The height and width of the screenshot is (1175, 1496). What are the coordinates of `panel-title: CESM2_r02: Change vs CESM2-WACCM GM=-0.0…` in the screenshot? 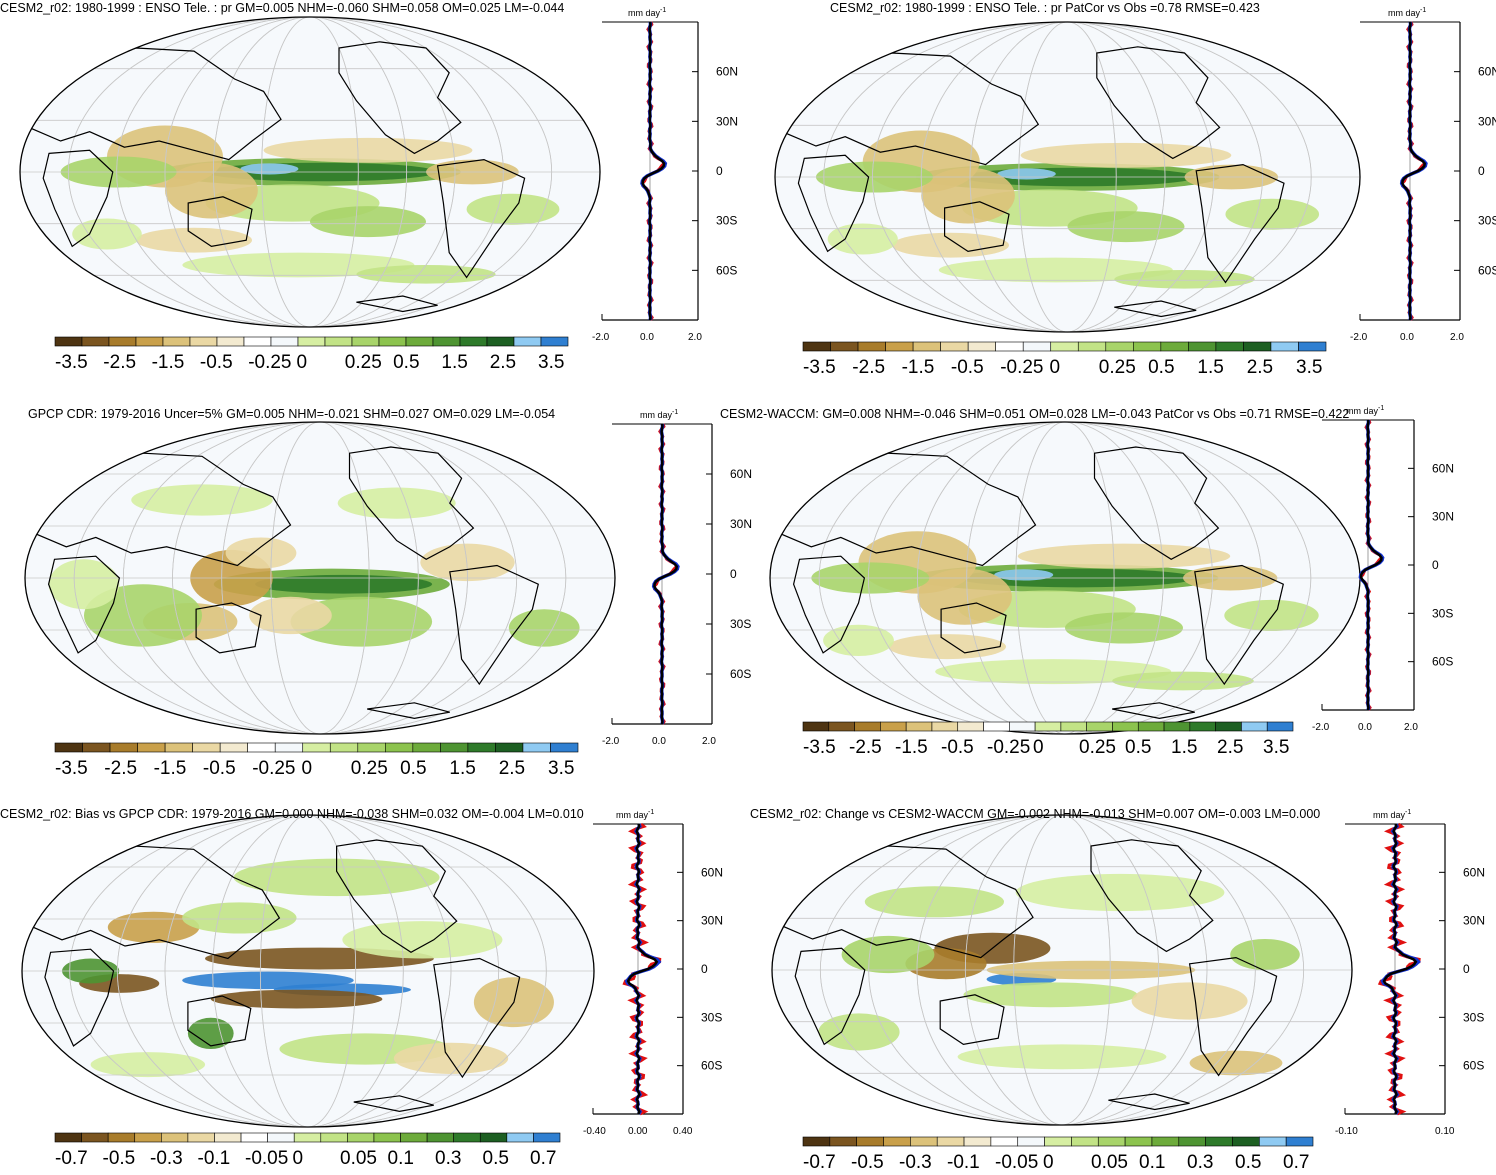 It's located at (1035, 814).